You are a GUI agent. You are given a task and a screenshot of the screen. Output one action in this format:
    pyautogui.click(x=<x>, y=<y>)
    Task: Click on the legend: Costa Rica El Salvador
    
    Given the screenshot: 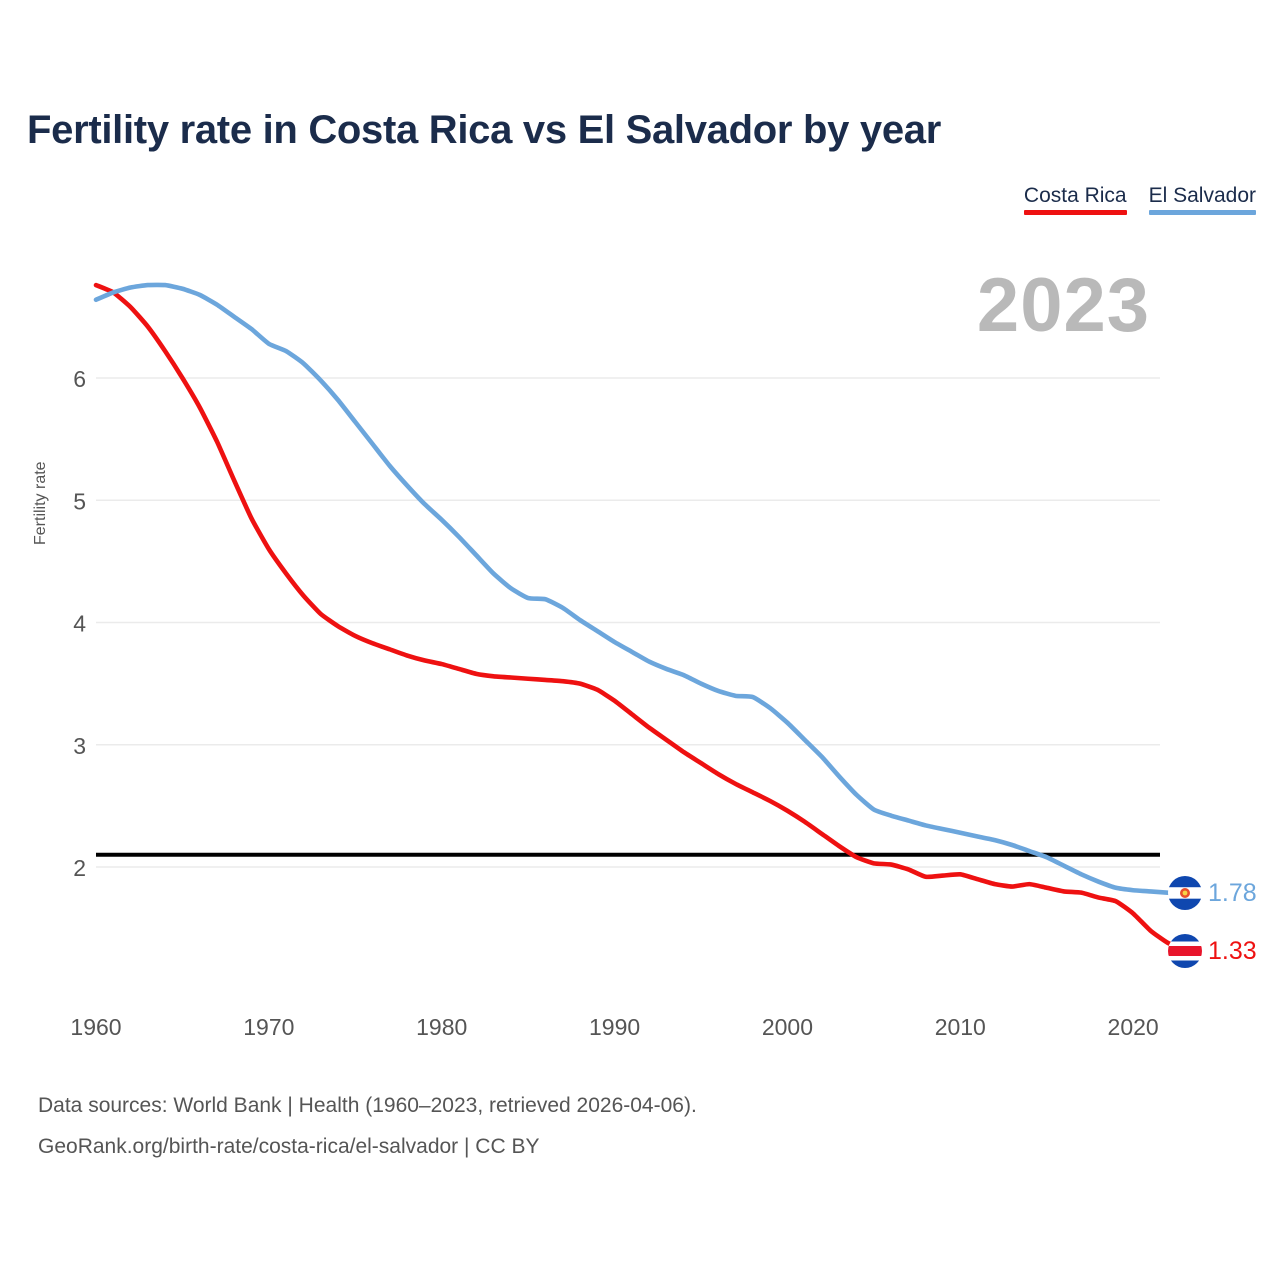 What is the action you would take?
    pyautogui.click(x=1139, y=199)
    